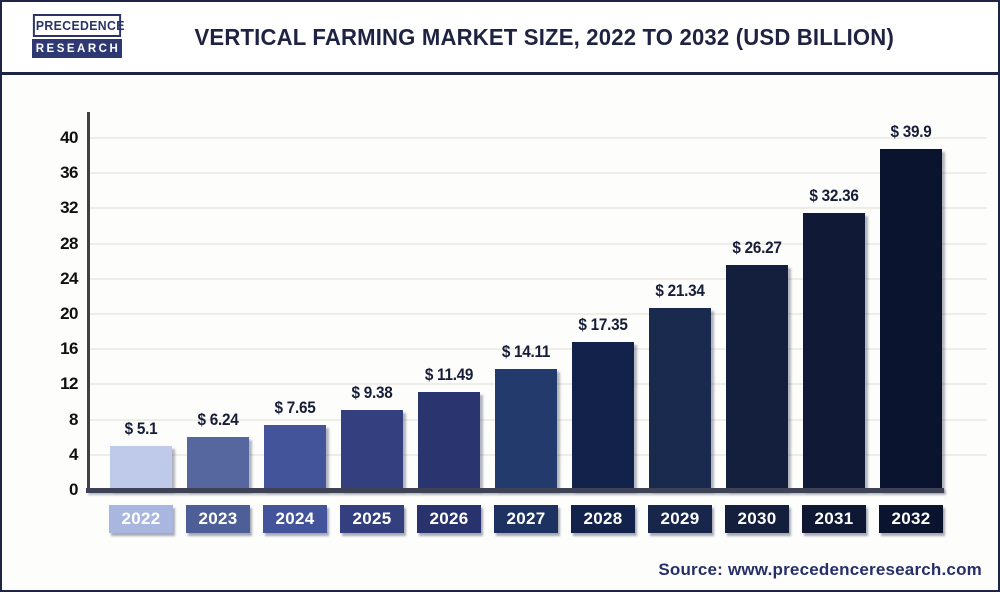  What do you see at coordinates (449, 374) in the screenshot?
I see `bar-value-label-2026: $ 11.49` at bounding box center [449, 374].